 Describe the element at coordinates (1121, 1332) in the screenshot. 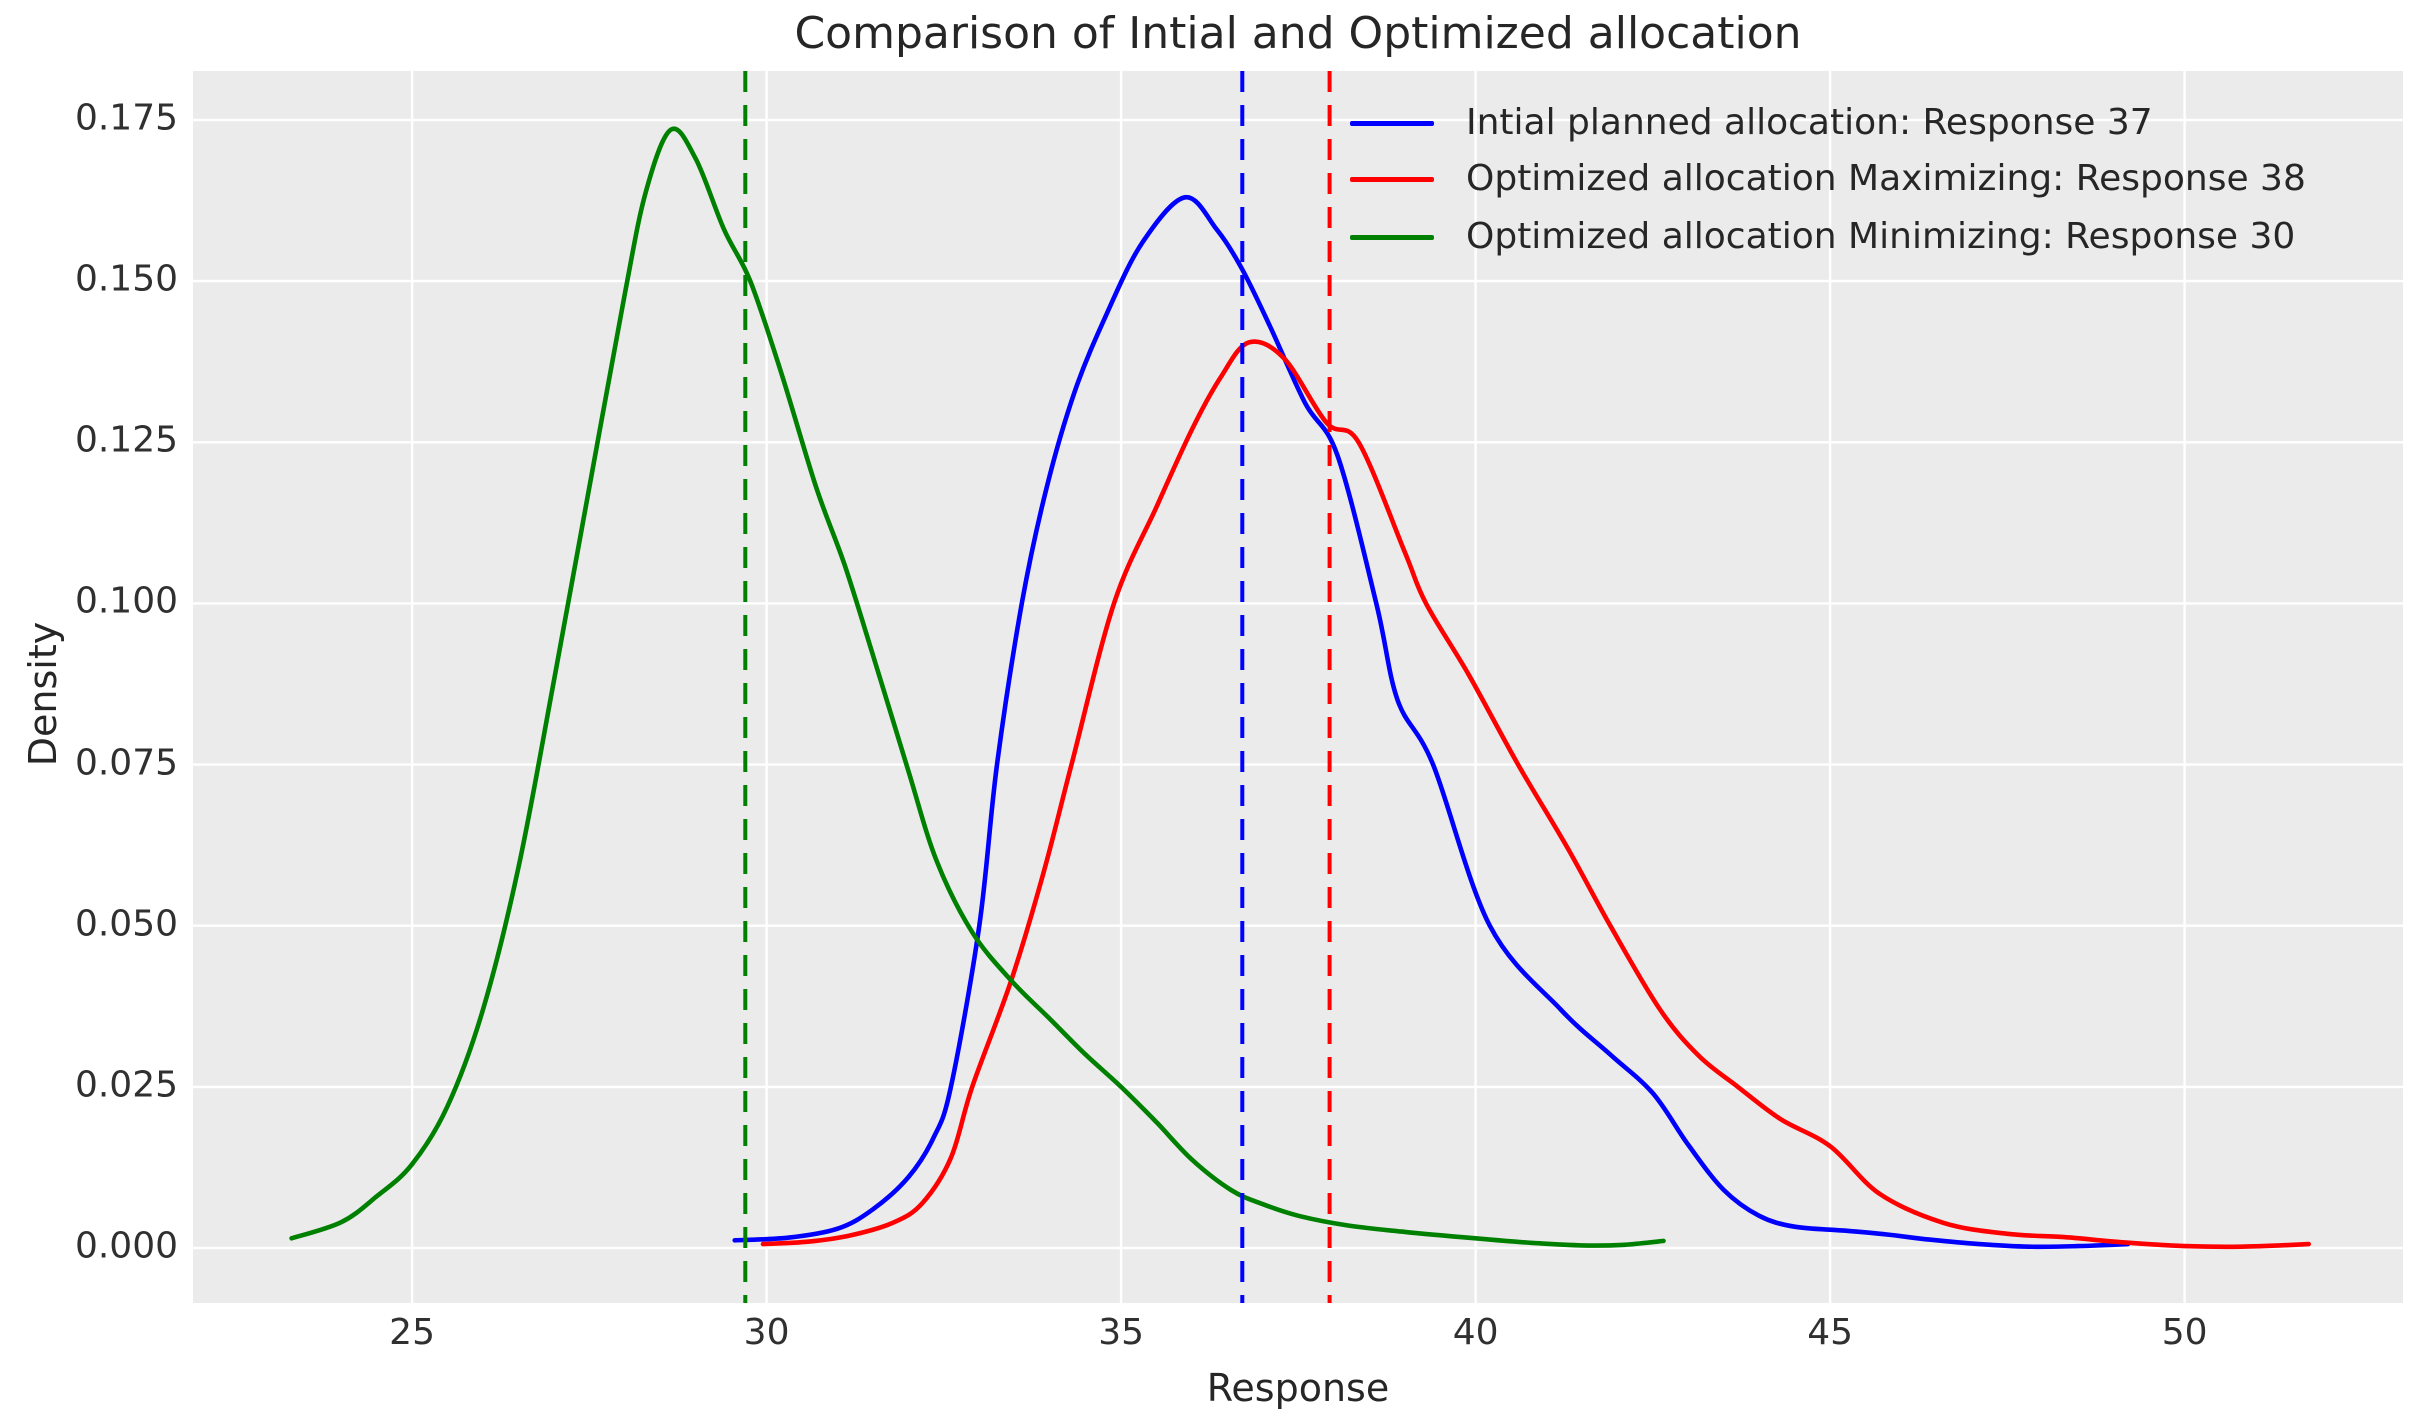

I see `x-tick-label: 35` at that location.